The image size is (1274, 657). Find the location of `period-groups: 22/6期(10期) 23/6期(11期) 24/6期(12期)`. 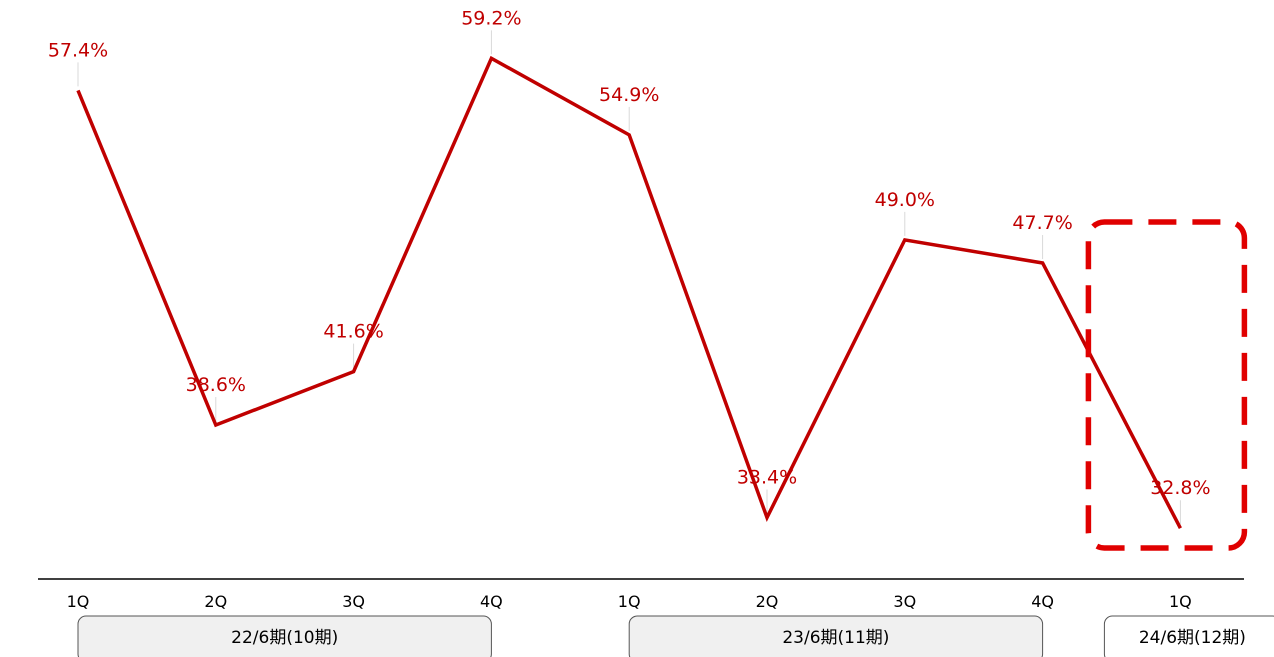

period-groups: 22/6期(10期) 23/6期(11期) 24/6期(12期) is located at coordinates (675, 636).